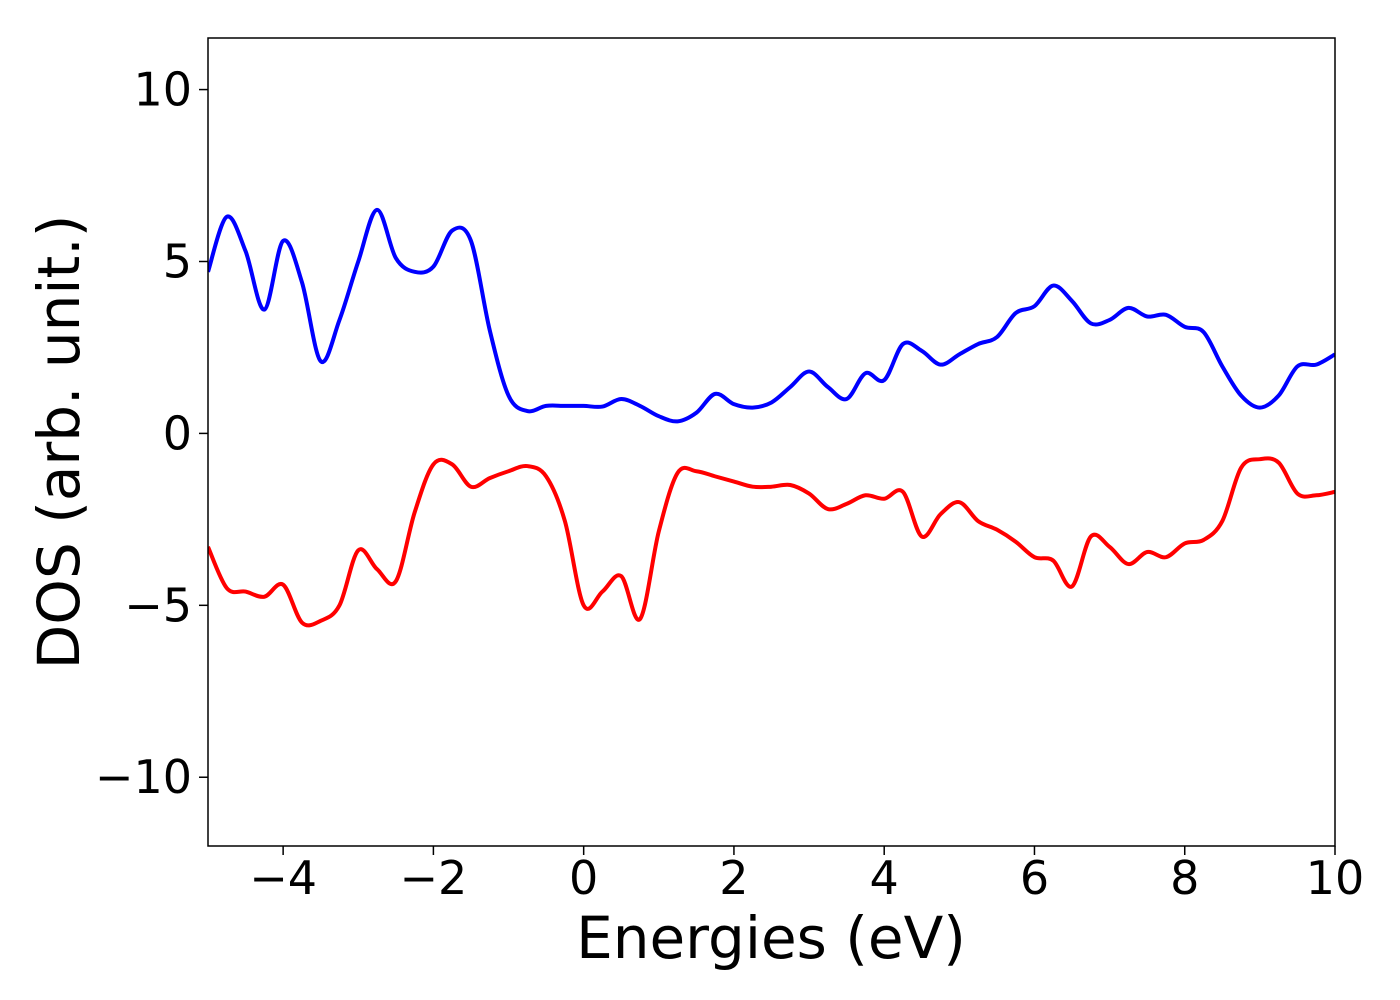 The image size is (1400, 1000). I want to click on x-tick-label: 10, so click(1335, 878).